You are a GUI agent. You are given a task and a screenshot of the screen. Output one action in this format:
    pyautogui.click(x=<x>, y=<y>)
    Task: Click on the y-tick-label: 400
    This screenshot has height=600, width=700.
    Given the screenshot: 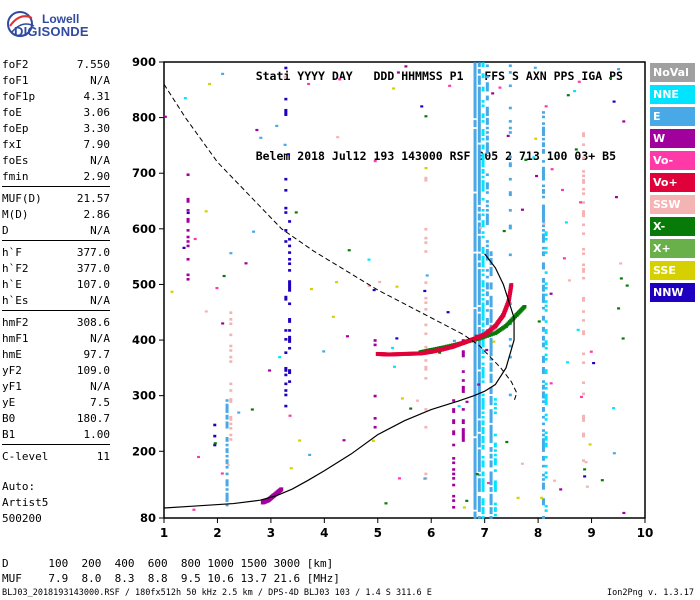 What is the action you would take?
    pyautogui.click(x=144, y=340)
    